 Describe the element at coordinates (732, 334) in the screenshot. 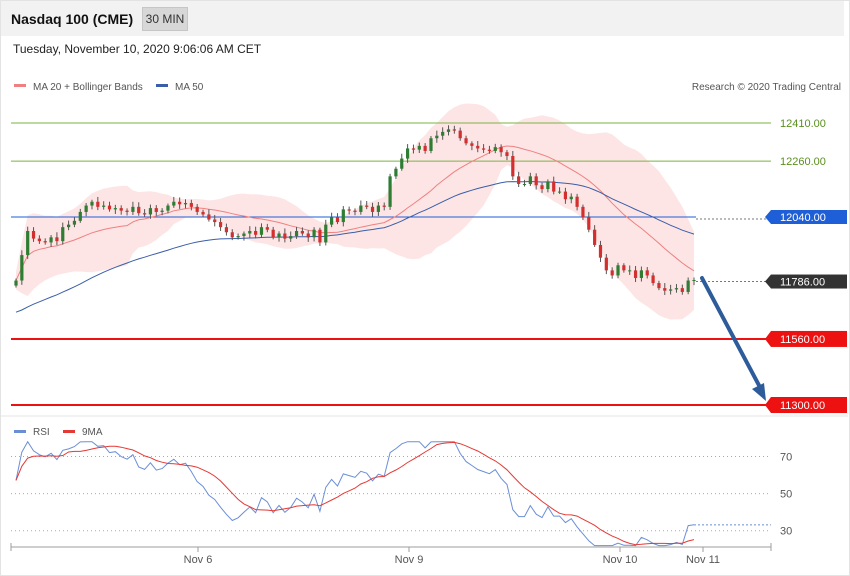

I see `forecast-arrow-shaft` at that location.